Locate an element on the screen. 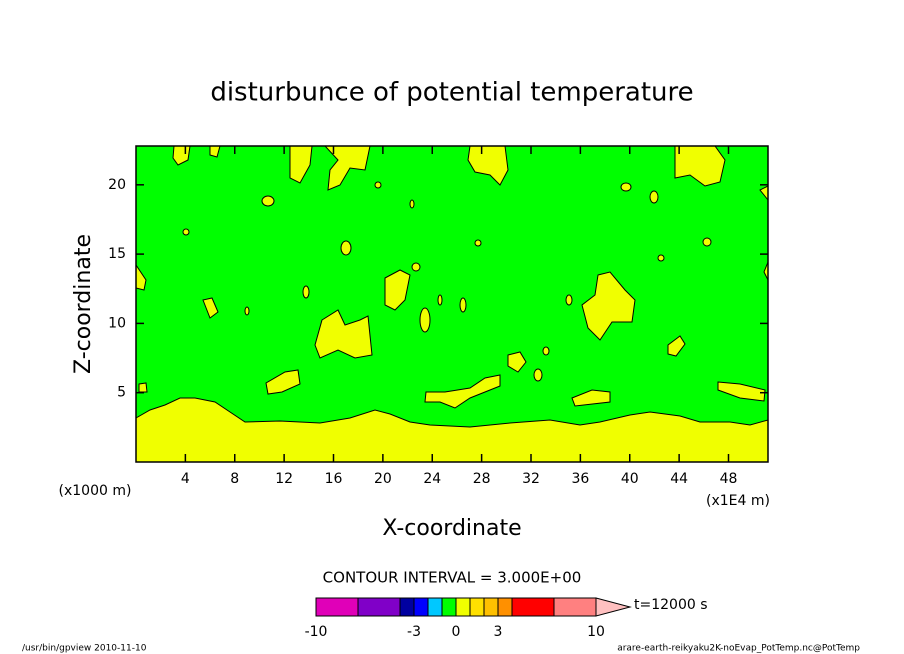 The width and height of the screenshot is (904, 654). x-tick-label: 48 is located at coordinates (729, 479).